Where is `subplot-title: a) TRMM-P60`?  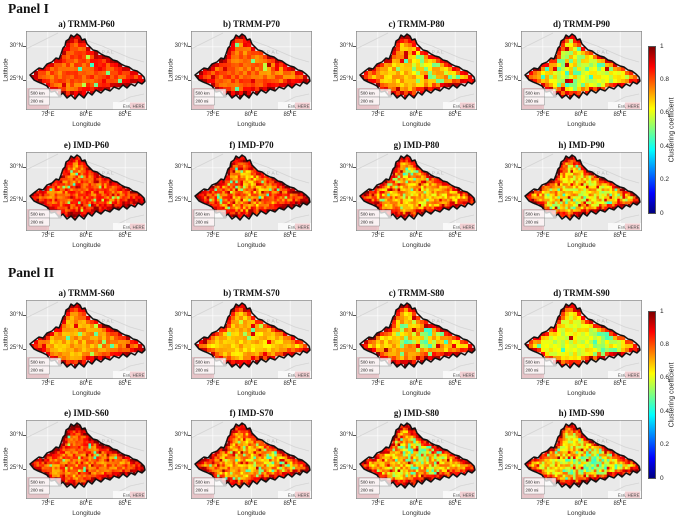
subplot-title: a) TRMM-P60 is located at coordinates (86, 24).